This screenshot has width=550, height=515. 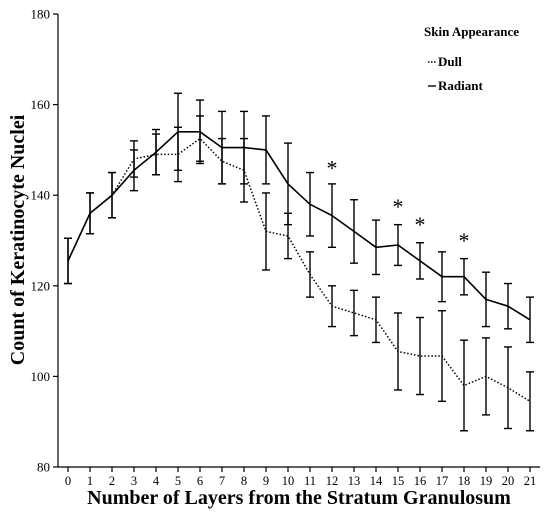 I want to click on x-tick-label: 12, so click(x=332, y=481).